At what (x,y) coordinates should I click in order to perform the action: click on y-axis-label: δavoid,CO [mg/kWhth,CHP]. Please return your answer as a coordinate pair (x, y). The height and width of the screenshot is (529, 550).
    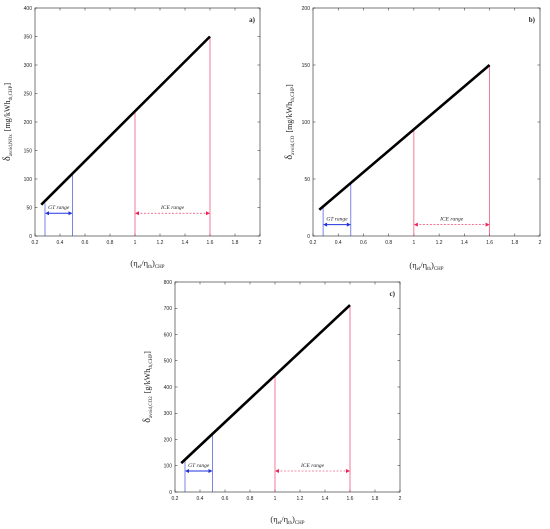
    Looking at the image, I should click on (290, 122).